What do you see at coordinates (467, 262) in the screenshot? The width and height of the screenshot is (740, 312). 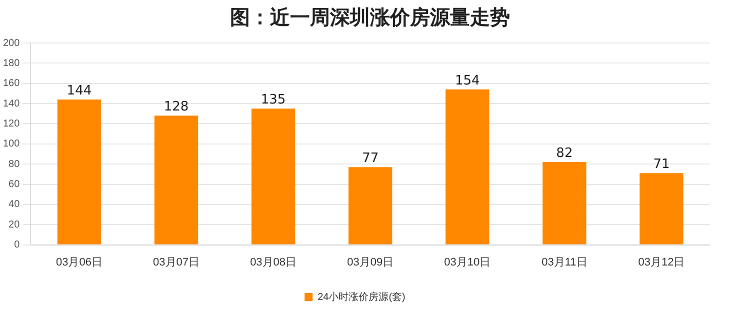 I see `x-tick-label: 03月10日` at bounding box center [467, 262].